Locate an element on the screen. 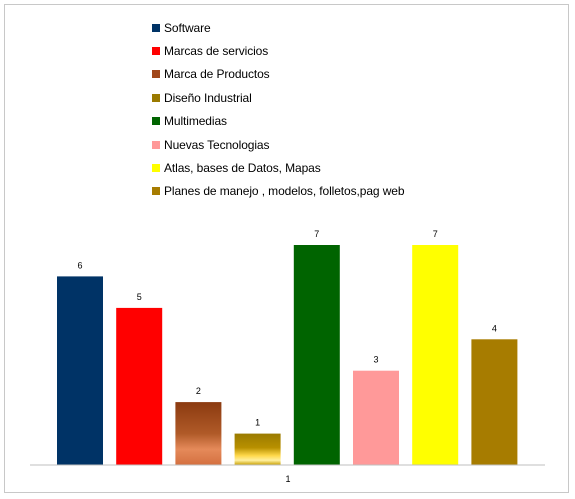 The image size is (575, 499). legend-item: Multimedias is located at coordinates (278, 121).